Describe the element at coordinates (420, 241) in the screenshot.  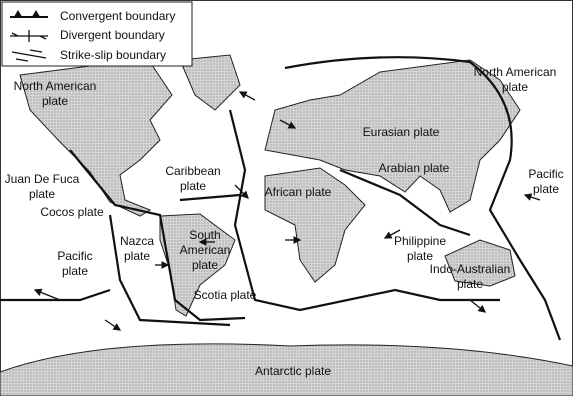
I see `plate-label: Philippine` at that location.